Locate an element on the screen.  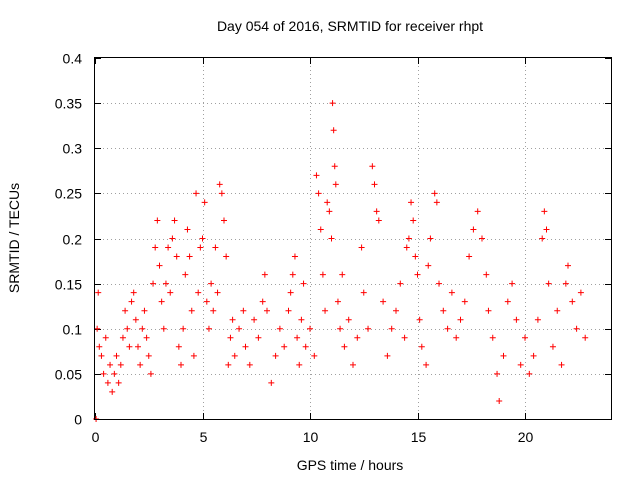
y-tick-label: 0.2 is located at coordinates (73, 240).